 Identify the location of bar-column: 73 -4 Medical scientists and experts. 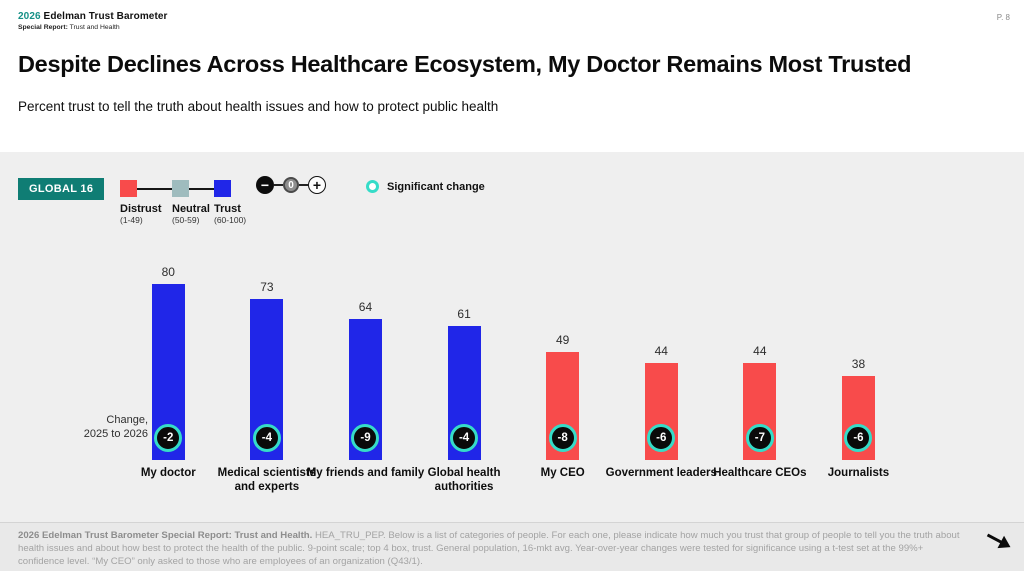
(267, 369).